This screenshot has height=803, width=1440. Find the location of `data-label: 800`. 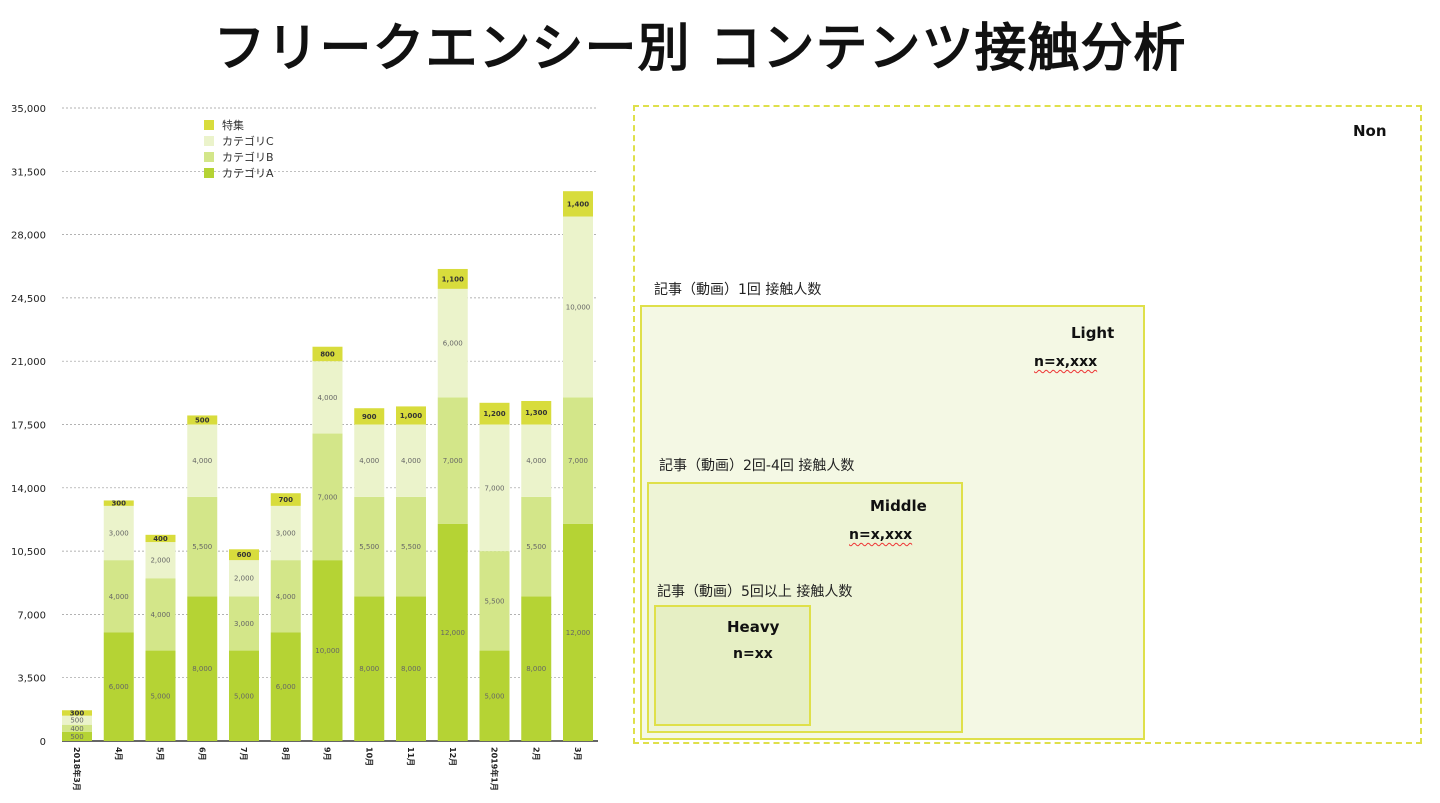

data-label: 800 is located at coordinates (327, 354).